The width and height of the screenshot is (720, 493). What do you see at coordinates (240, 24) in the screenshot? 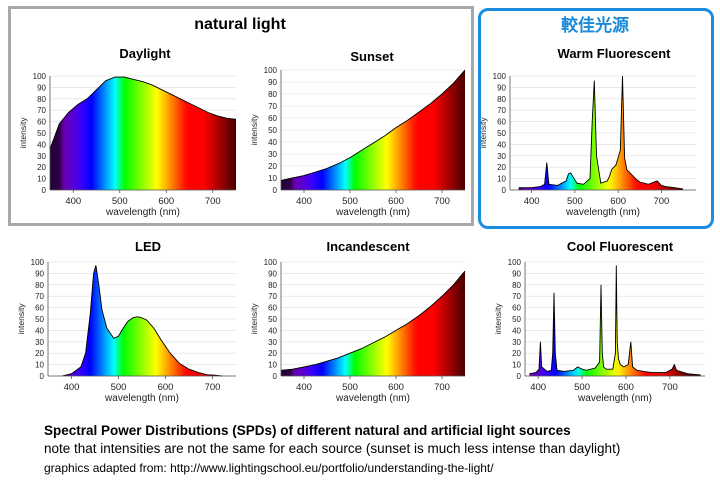
I see `natural-light-title: natural light` at bounding box center [240, 24].